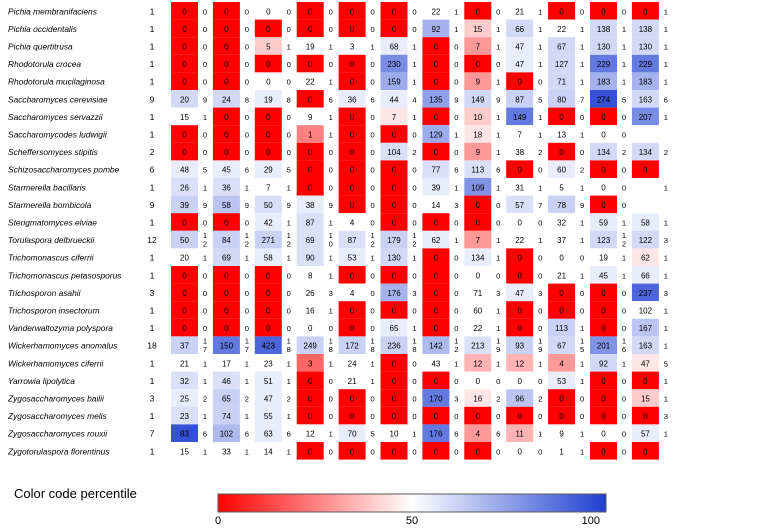  What do you see at coordinates (41, 381) in the screenshot?
I see `species-label: Yarrowia lipolytica` at bounding box center [41, 381].